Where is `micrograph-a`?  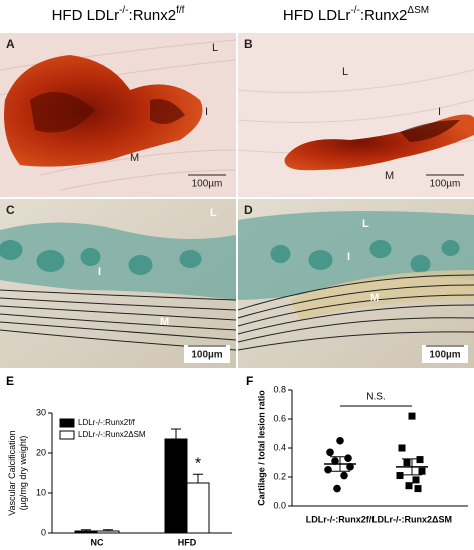
micrograph-a is located at coordinates (118, 115).